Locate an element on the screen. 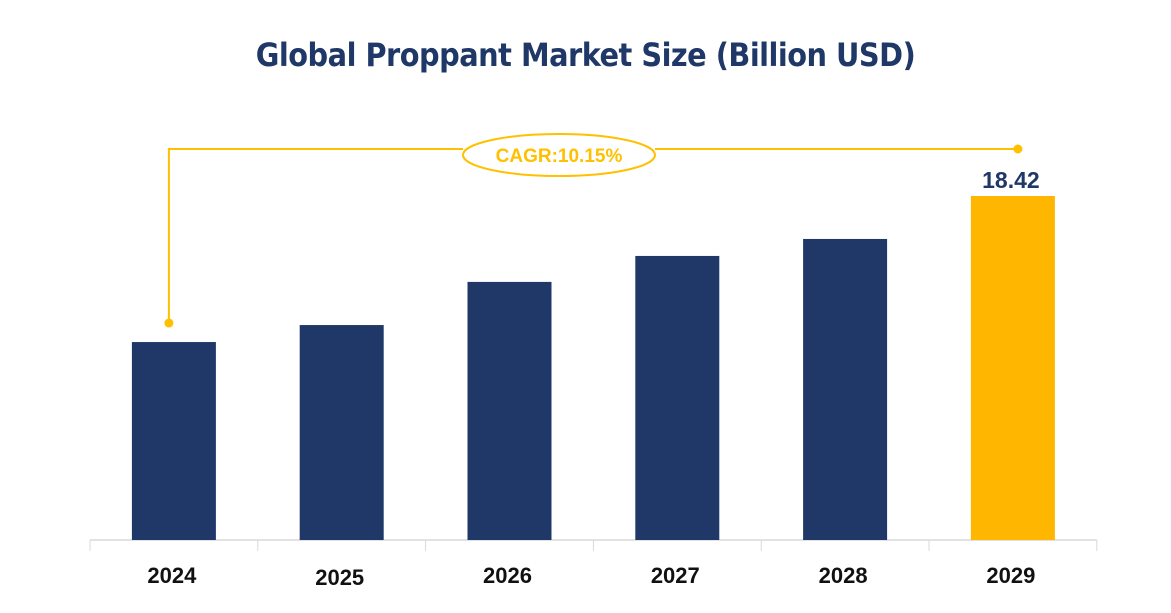 The image size is (1171, 613). x-tick-label: 2028 is located at coordinates (843, 575).